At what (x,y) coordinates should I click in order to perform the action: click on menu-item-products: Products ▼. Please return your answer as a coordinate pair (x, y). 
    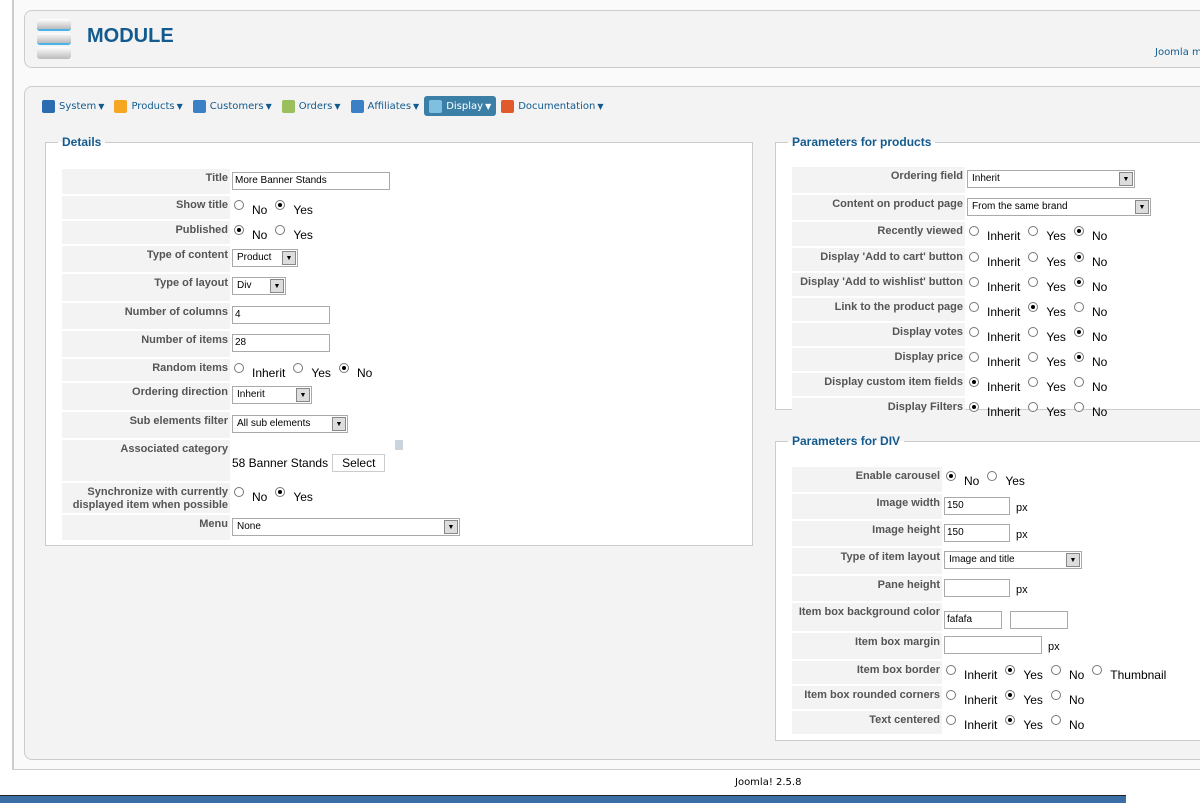
    Looking at the image, I should click on (148, 106).